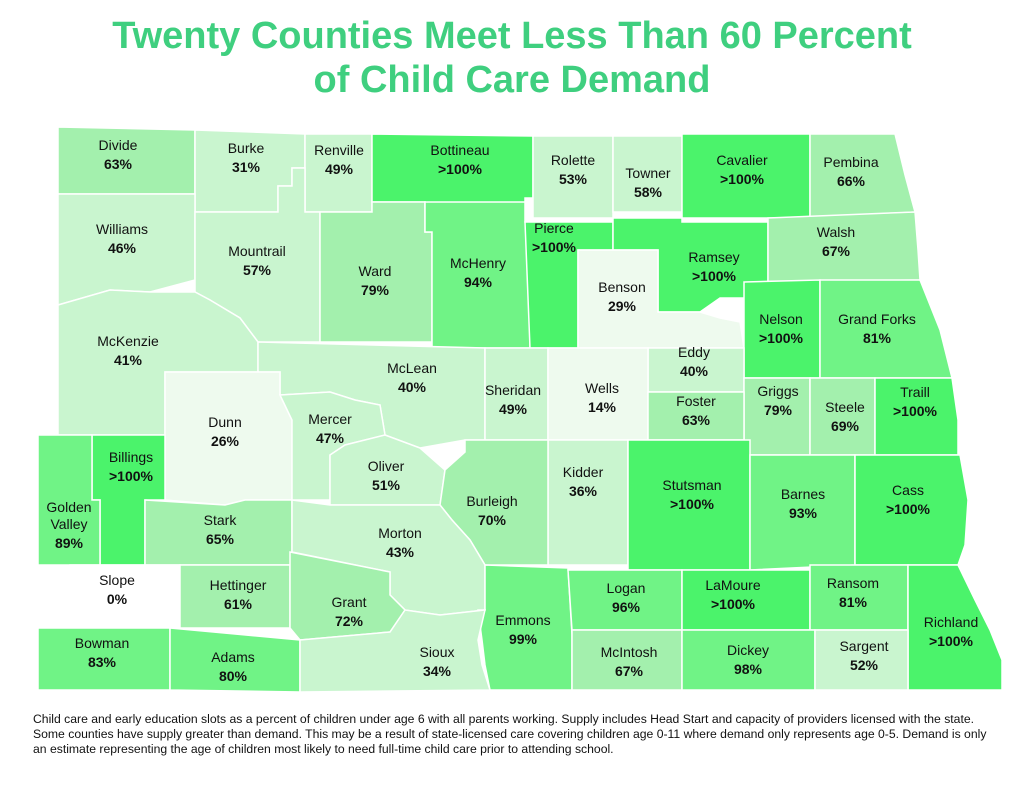 The image size is (1024, 807). What do you see at coordinates (491, 501) in the screenshot?
I see `county-name: Burleigh` at bounding box center [491, 501].